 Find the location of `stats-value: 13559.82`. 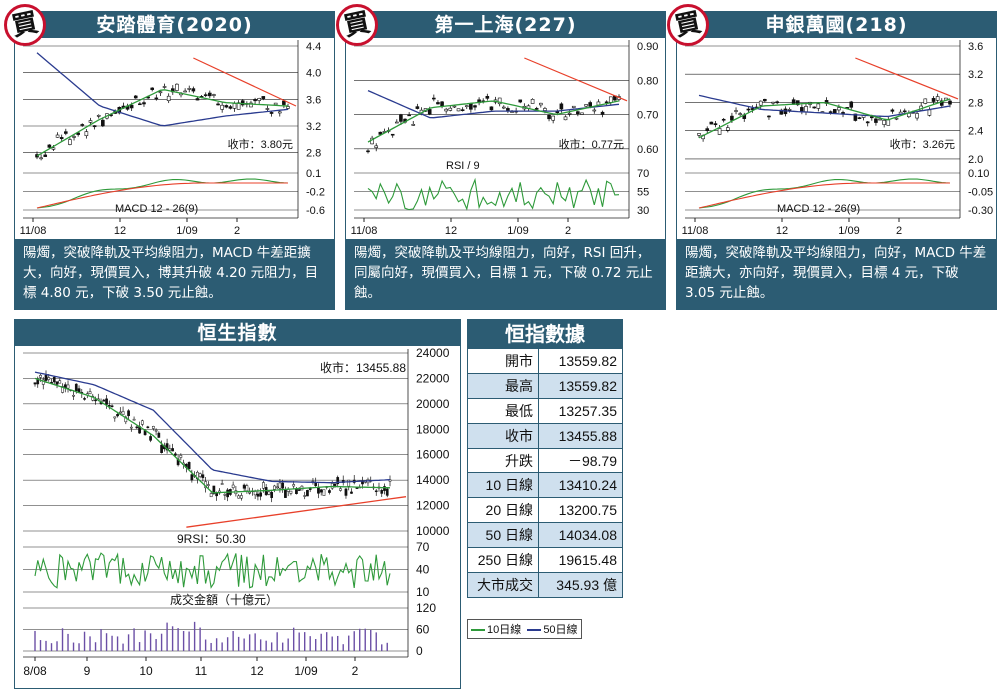

stats-value: 13559.82 is located at coordinates (580, 385).